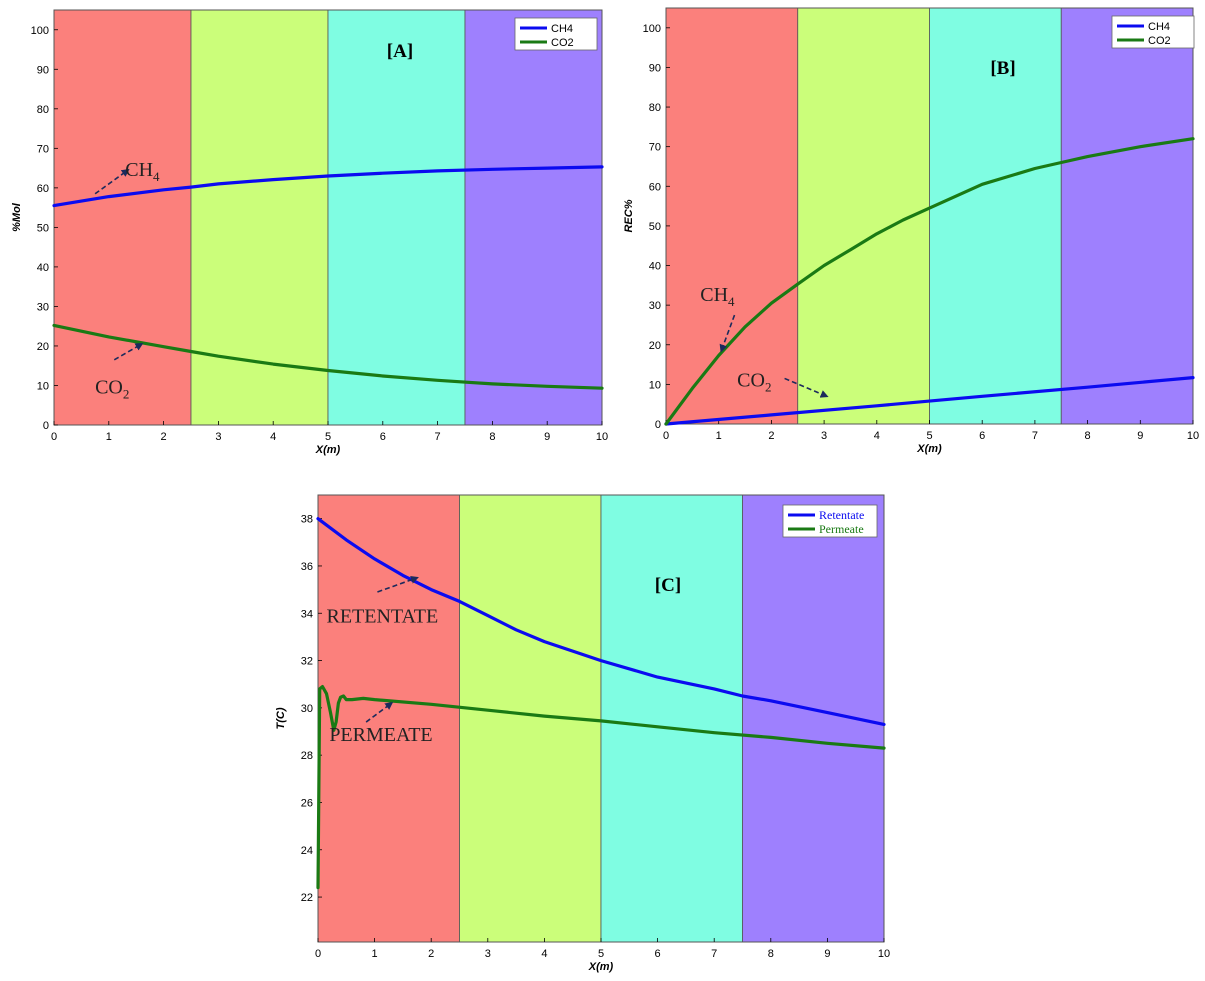 The height and width of the screenshot is (981, 1205). What do you see at coordinates (307, 614) in the screenshot?
I see `y-tick-label: 34` at bounding box center [307, 614].